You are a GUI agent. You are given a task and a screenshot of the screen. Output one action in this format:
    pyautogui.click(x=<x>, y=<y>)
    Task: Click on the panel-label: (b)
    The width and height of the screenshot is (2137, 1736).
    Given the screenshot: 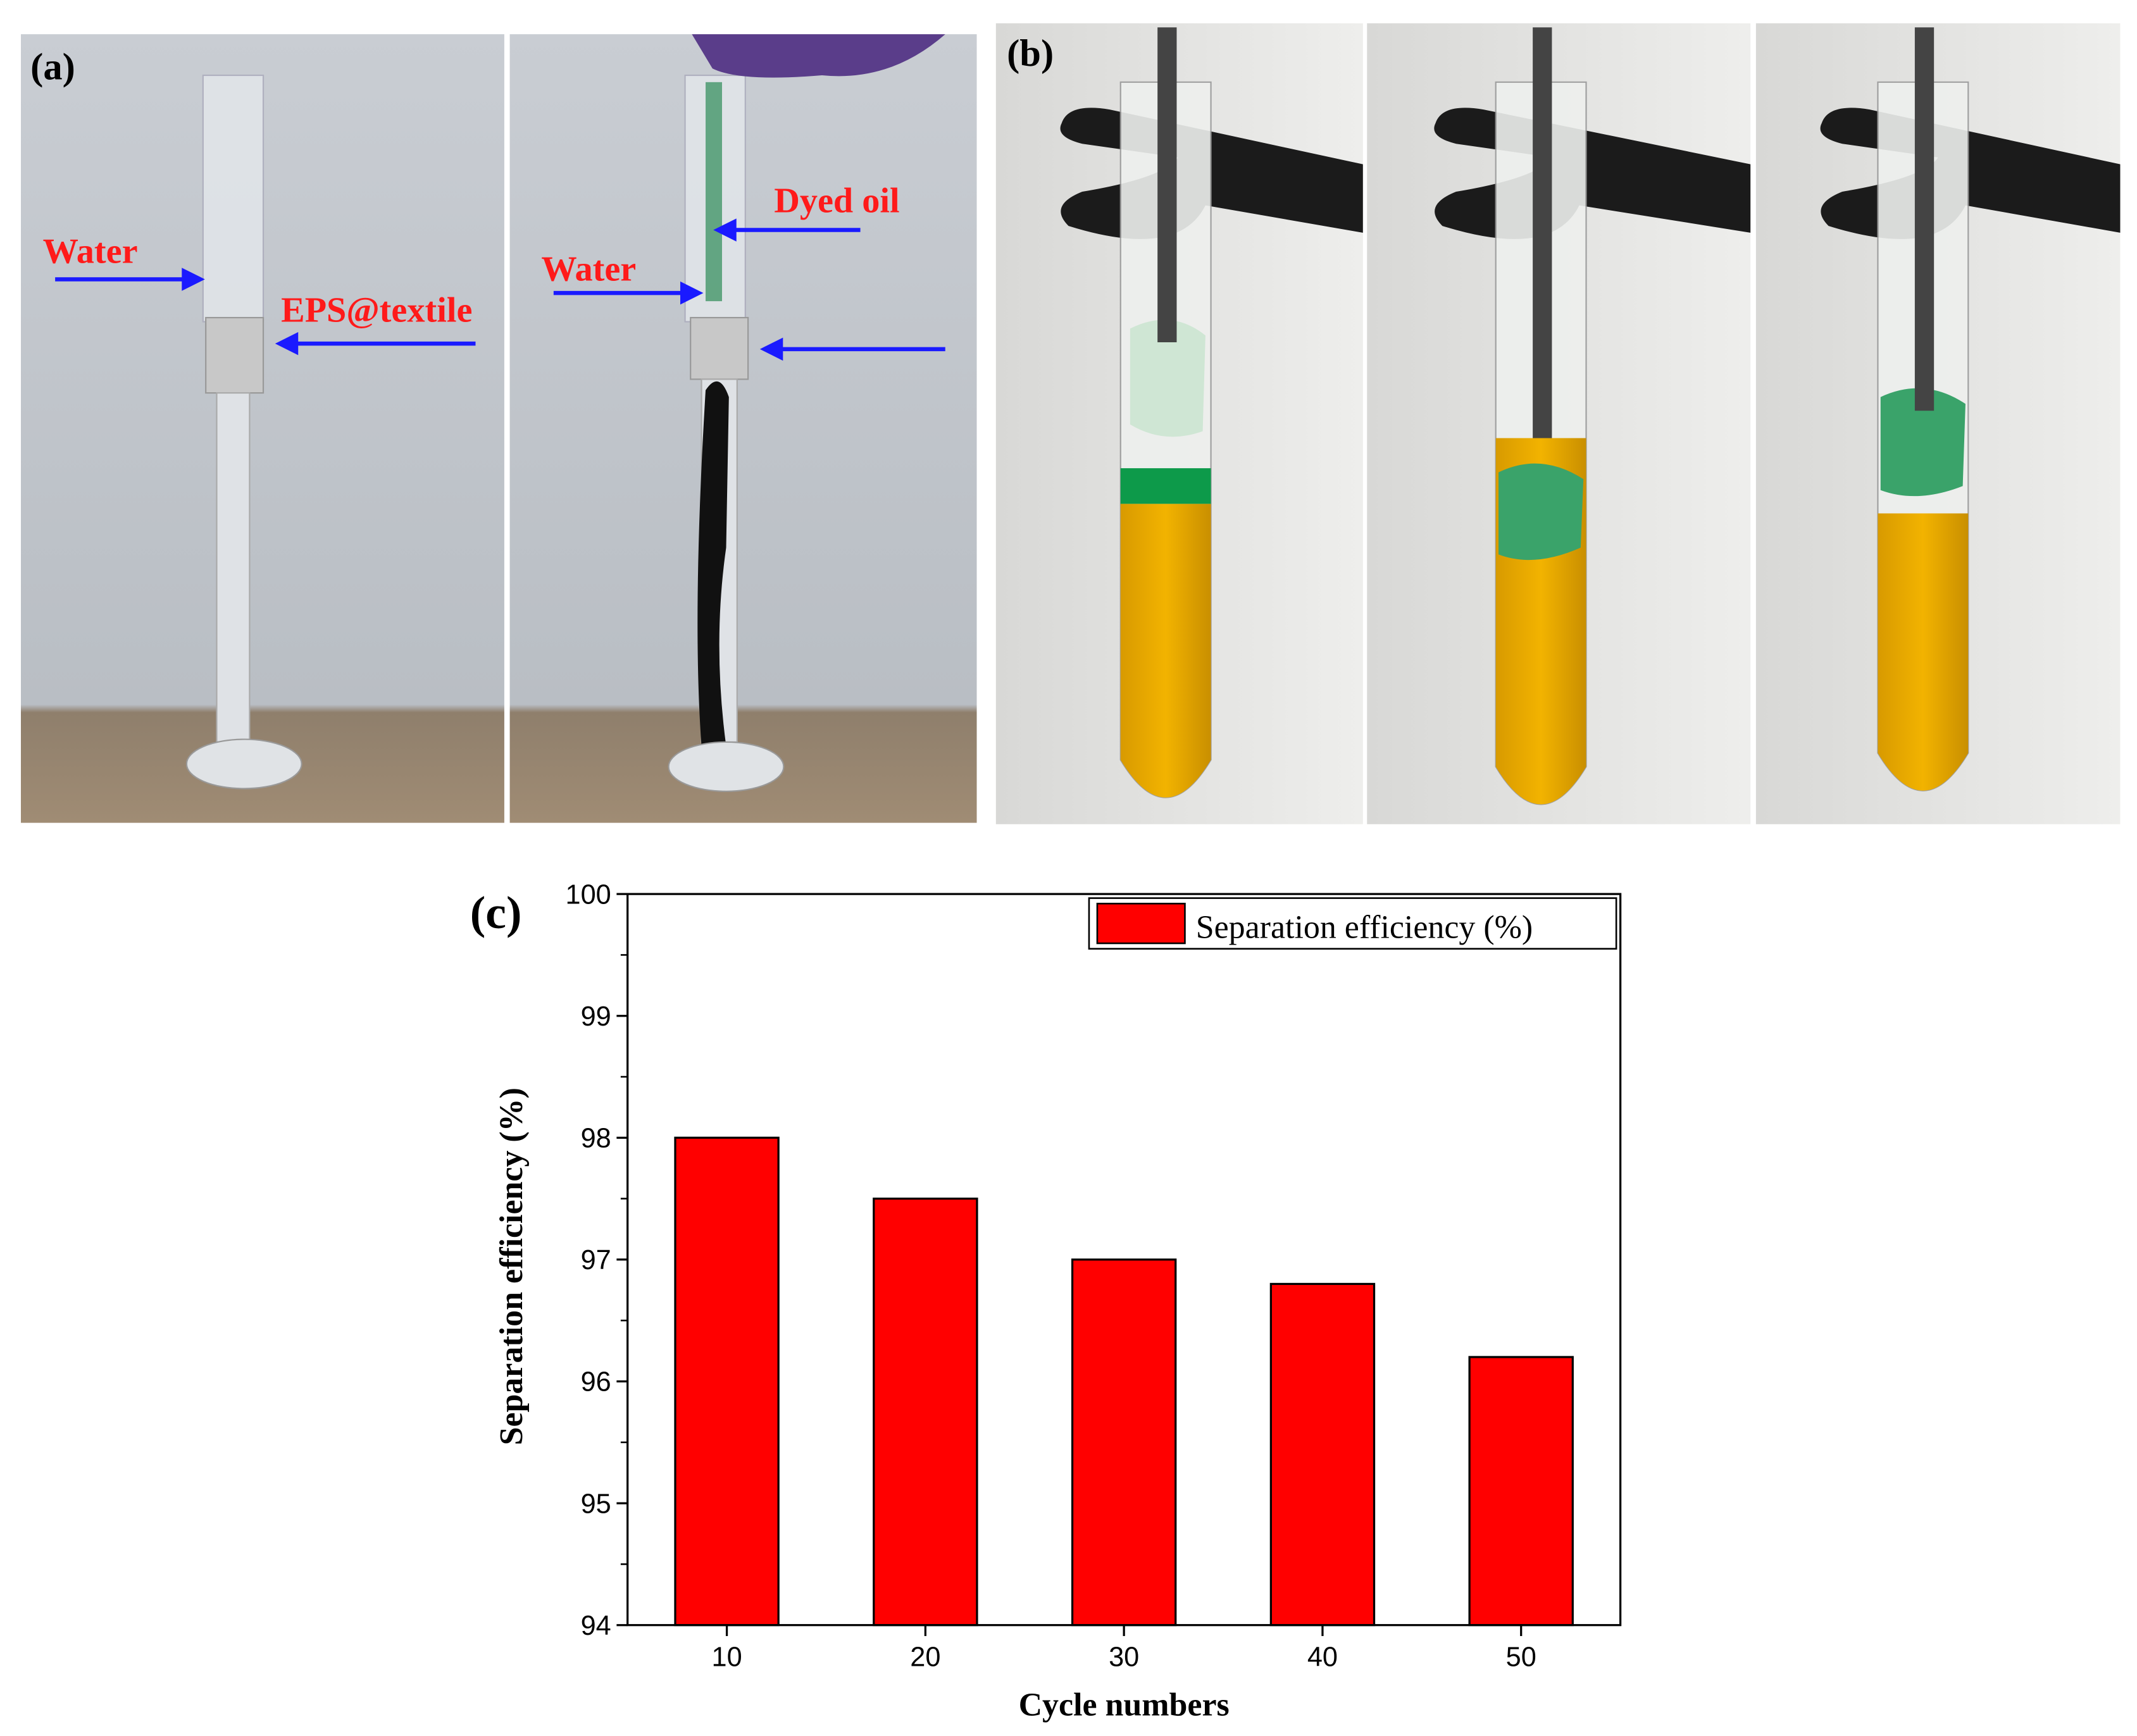 What is the action you would take?
    pyautogui.click(x=1030, y=53)
    